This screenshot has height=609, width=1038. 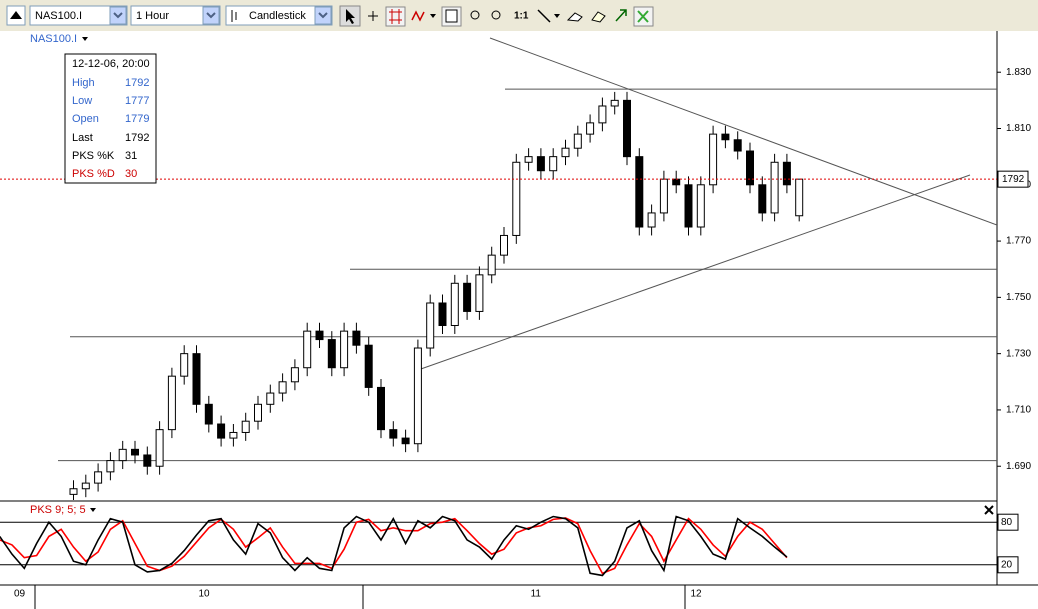 I want to click on oscillator-line, so click(x=394, y=546).